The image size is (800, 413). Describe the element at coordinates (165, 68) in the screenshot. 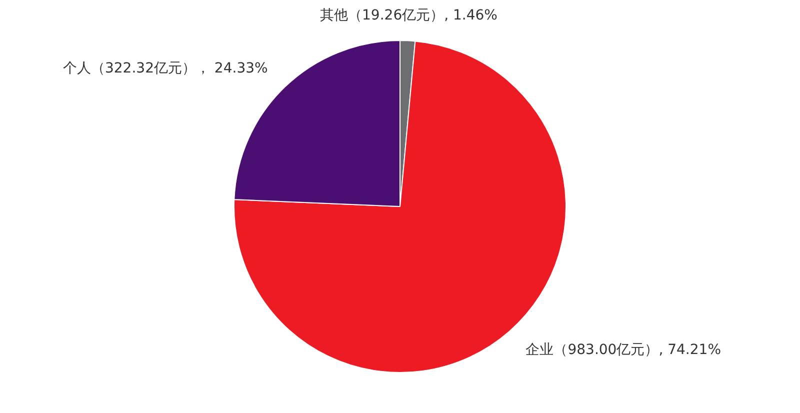

I see `slice-label: 个人（322.32亿元）， 24.33%` at that location.